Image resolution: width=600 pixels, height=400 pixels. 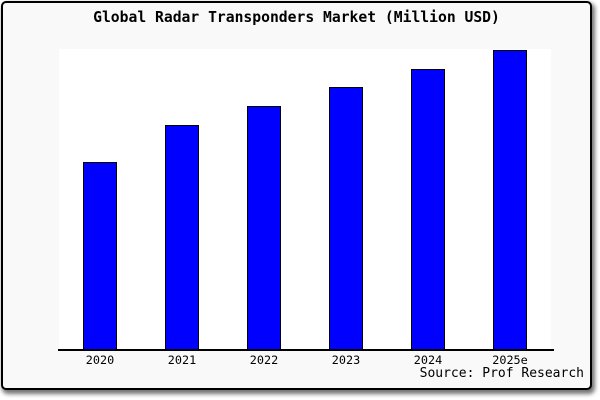 What do you see at coordinates (510, 200) in the screenshot?
I see `bar-2025e` at bounding box center [510, 200].